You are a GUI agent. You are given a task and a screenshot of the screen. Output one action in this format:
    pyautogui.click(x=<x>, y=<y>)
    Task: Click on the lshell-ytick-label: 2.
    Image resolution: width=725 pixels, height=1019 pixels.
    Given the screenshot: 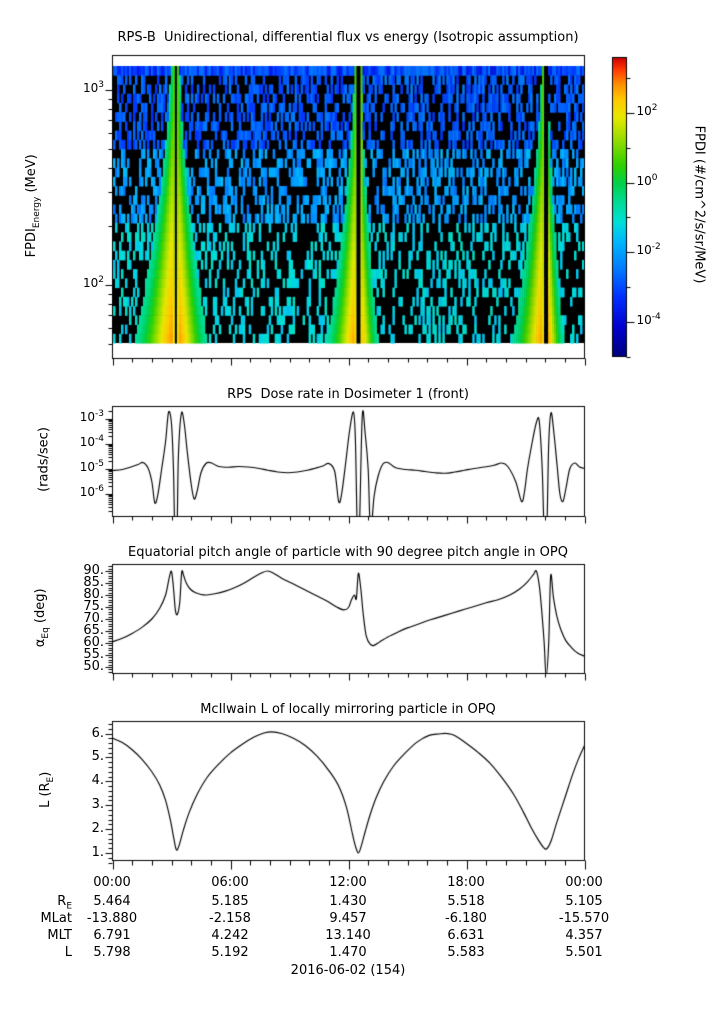 What is the action you would take?
    pyautogui.click(x=97, y=829)
    